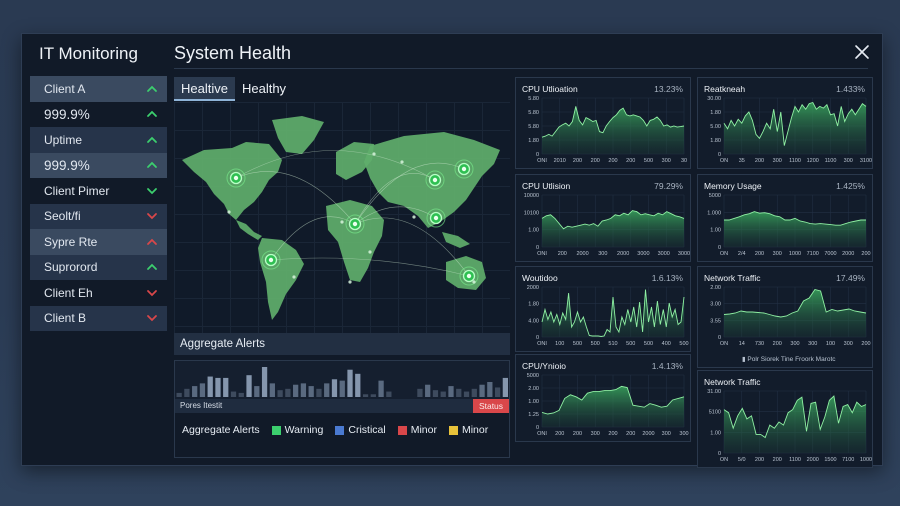 This screenshot has width=900, height=506. I want to click on svg-text: 3000, so click(643, 254).